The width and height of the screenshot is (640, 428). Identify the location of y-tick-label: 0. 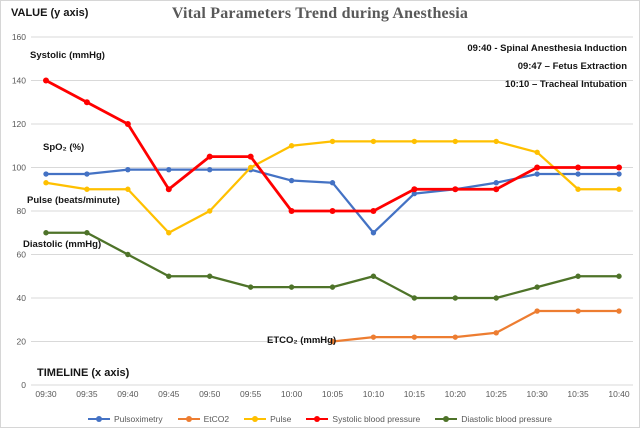
(23, 385).